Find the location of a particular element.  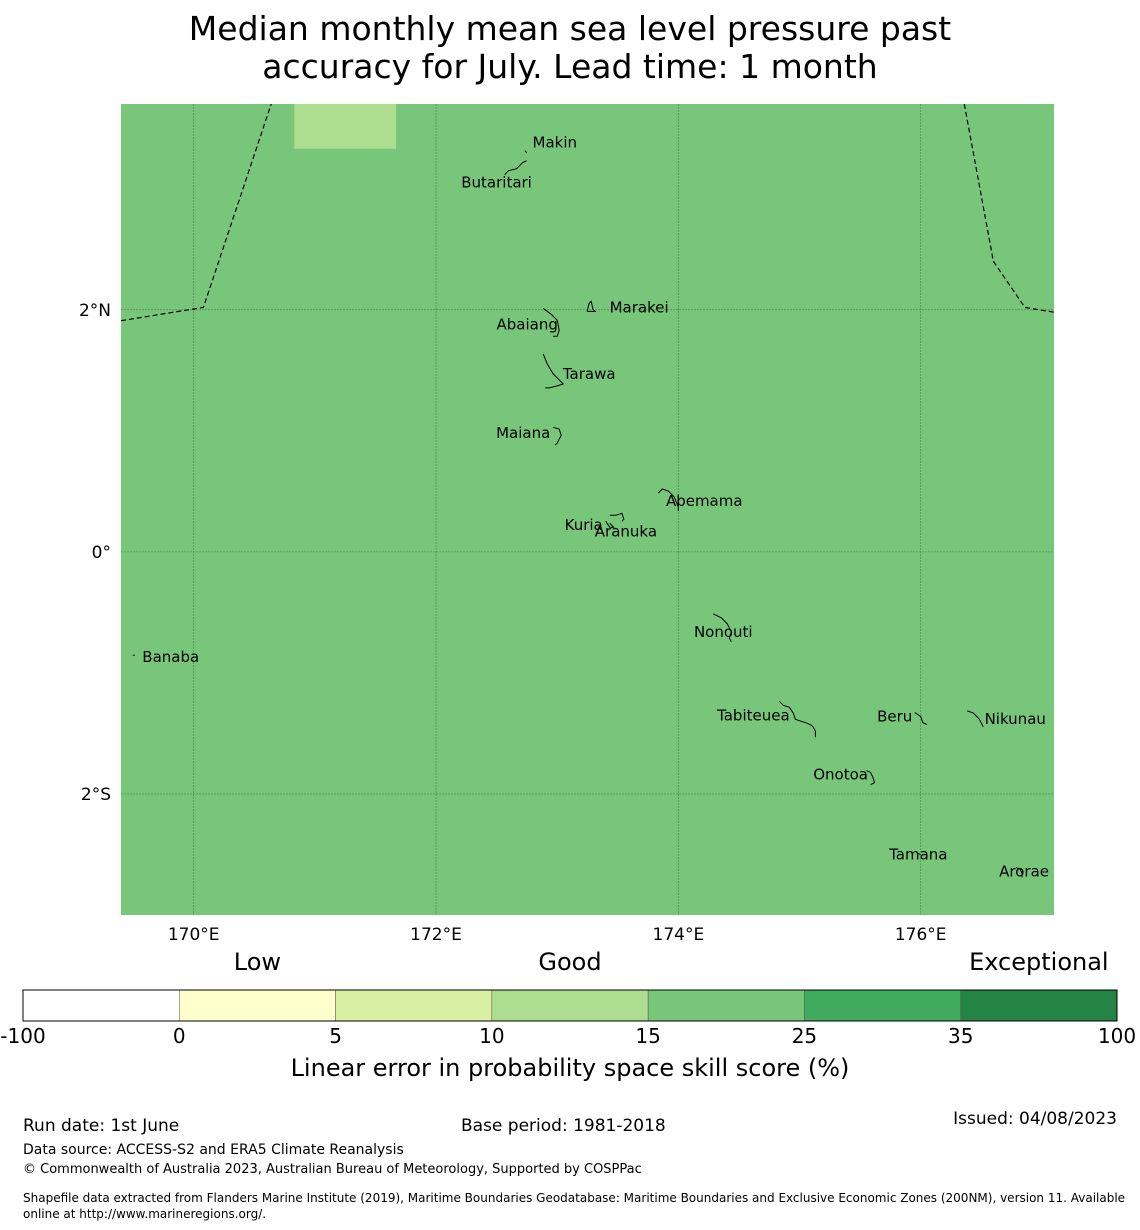

colorbar-outline is located at coordinates (570, 1005).